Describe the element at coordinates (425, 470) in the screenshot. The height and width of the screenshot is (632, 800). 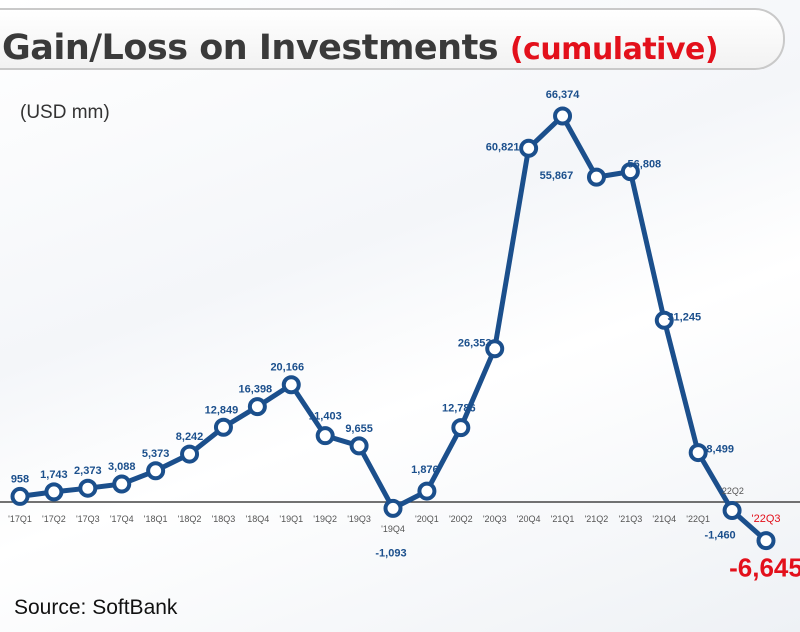
I see `data-label: 1,876` at that location.